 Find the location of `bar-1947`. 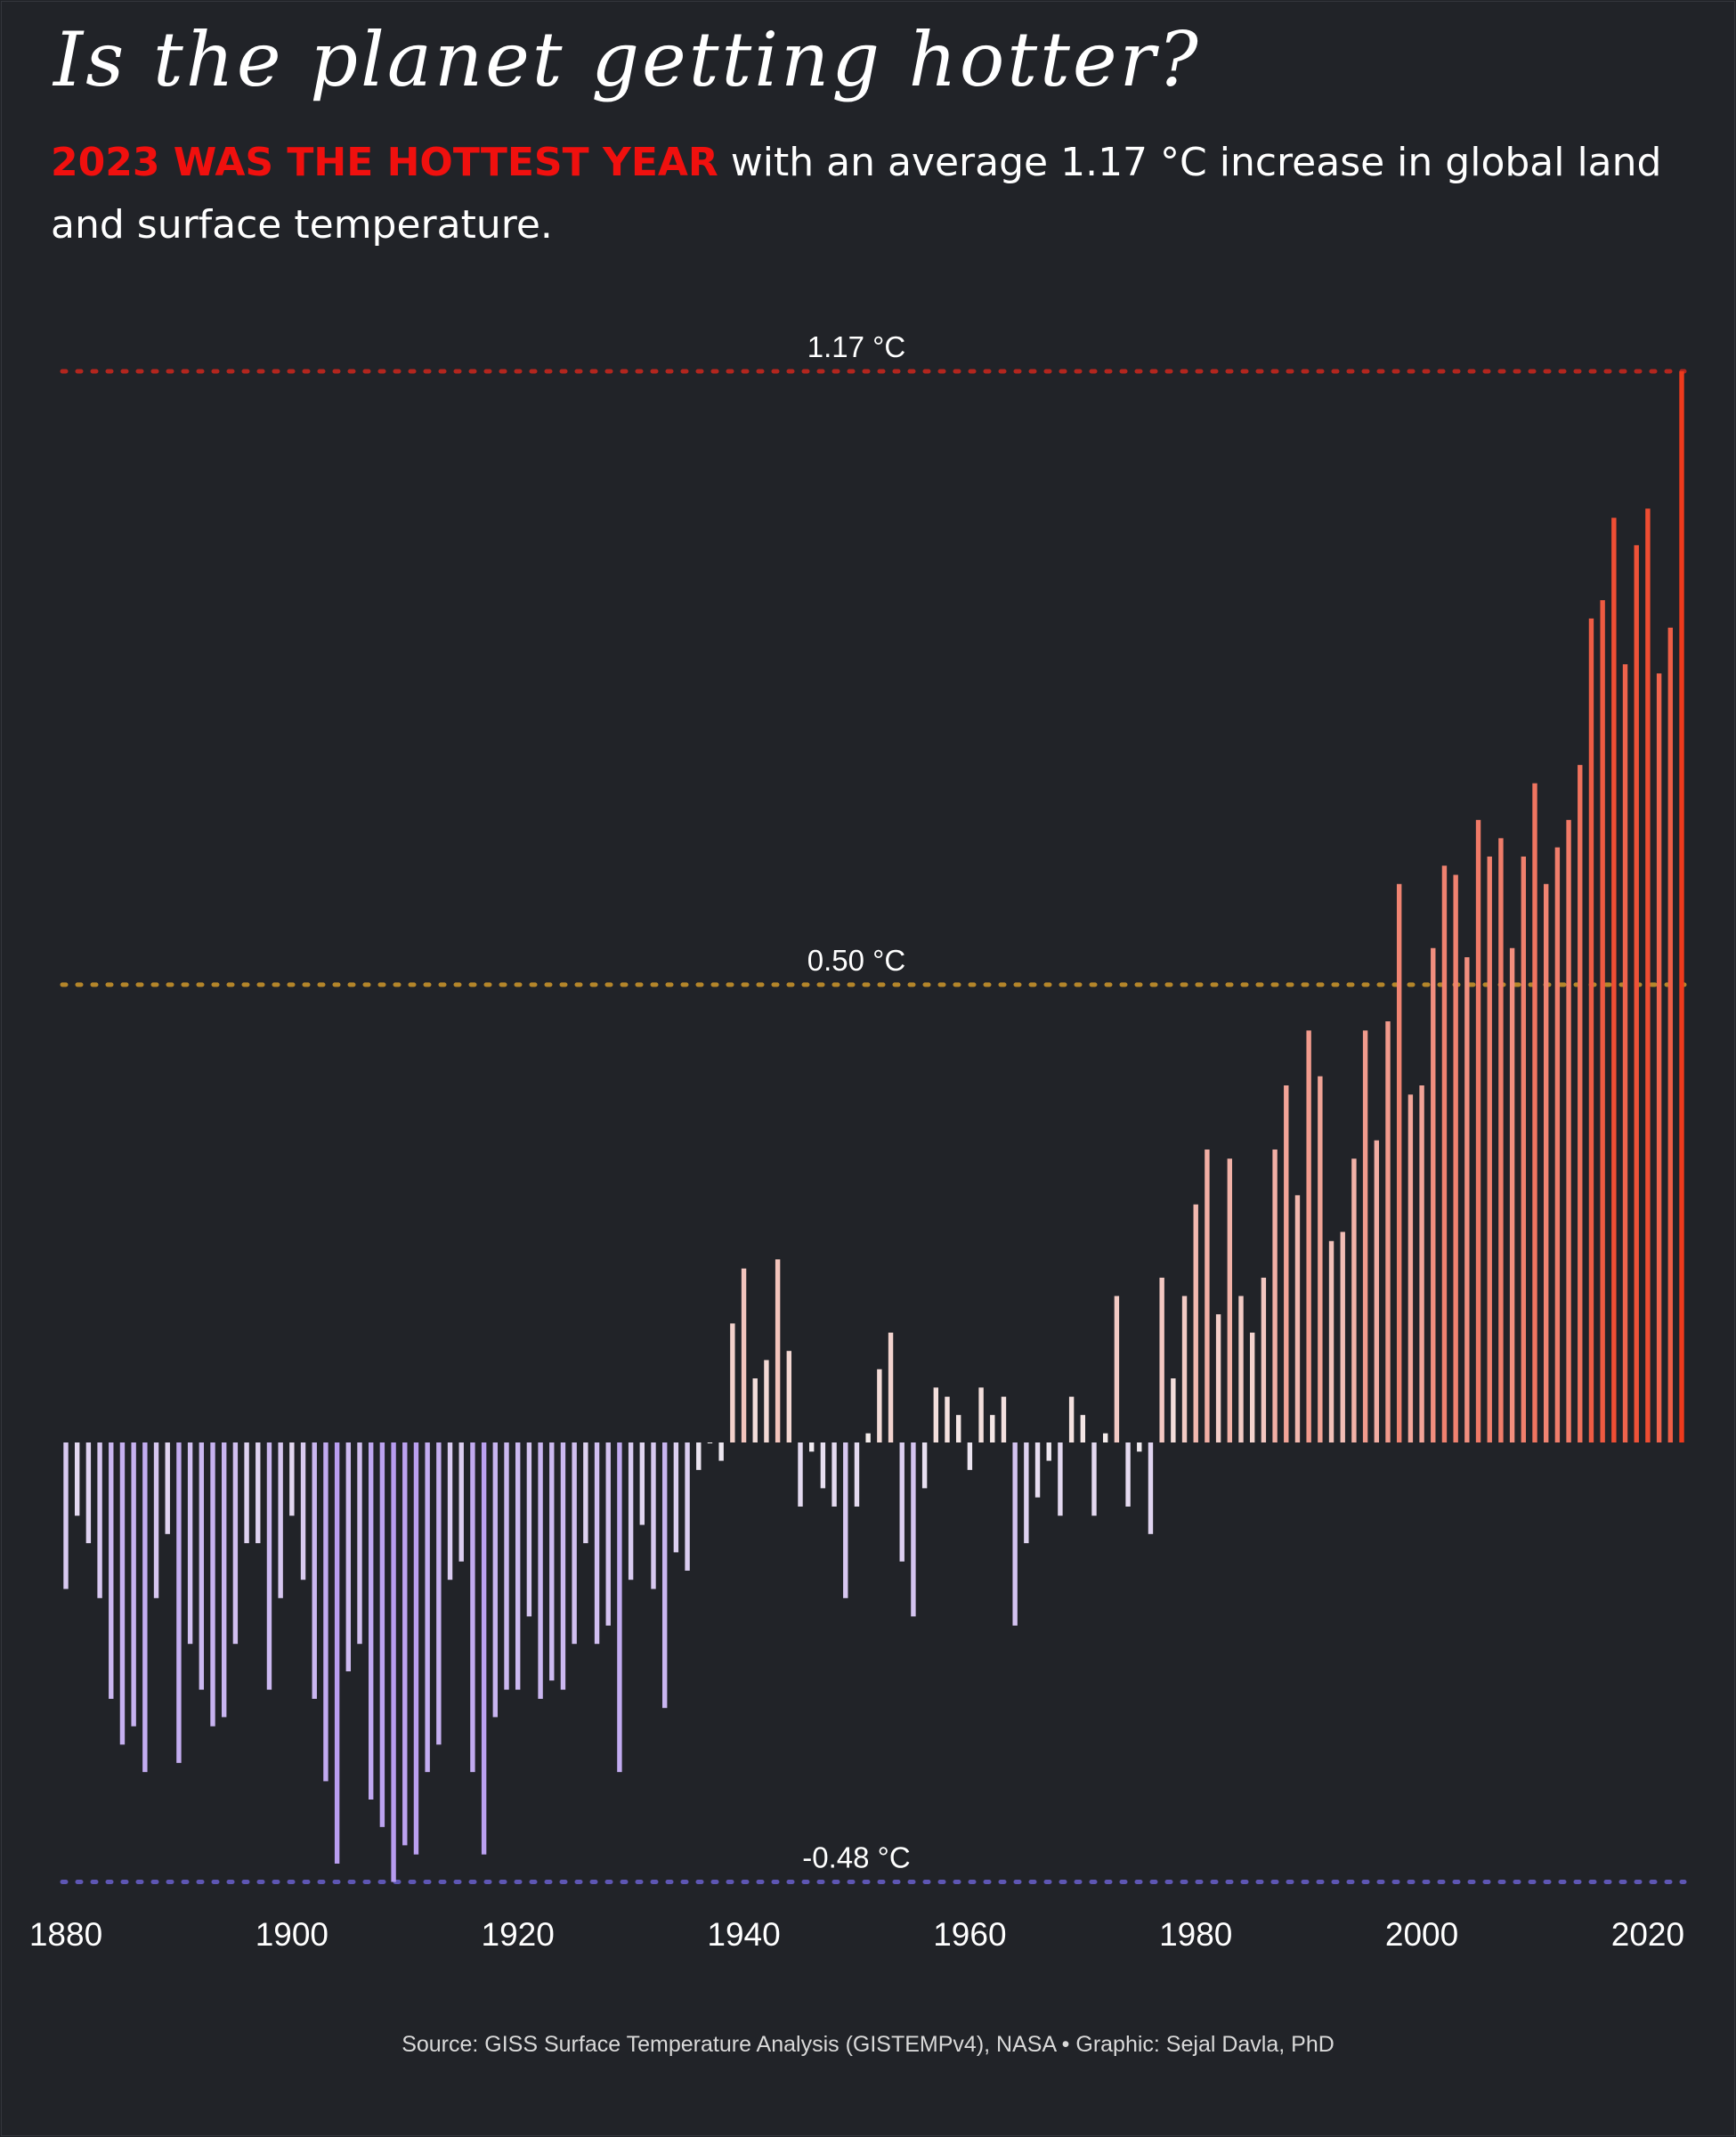

bar-1947 is located at coordinates (823, 1465).